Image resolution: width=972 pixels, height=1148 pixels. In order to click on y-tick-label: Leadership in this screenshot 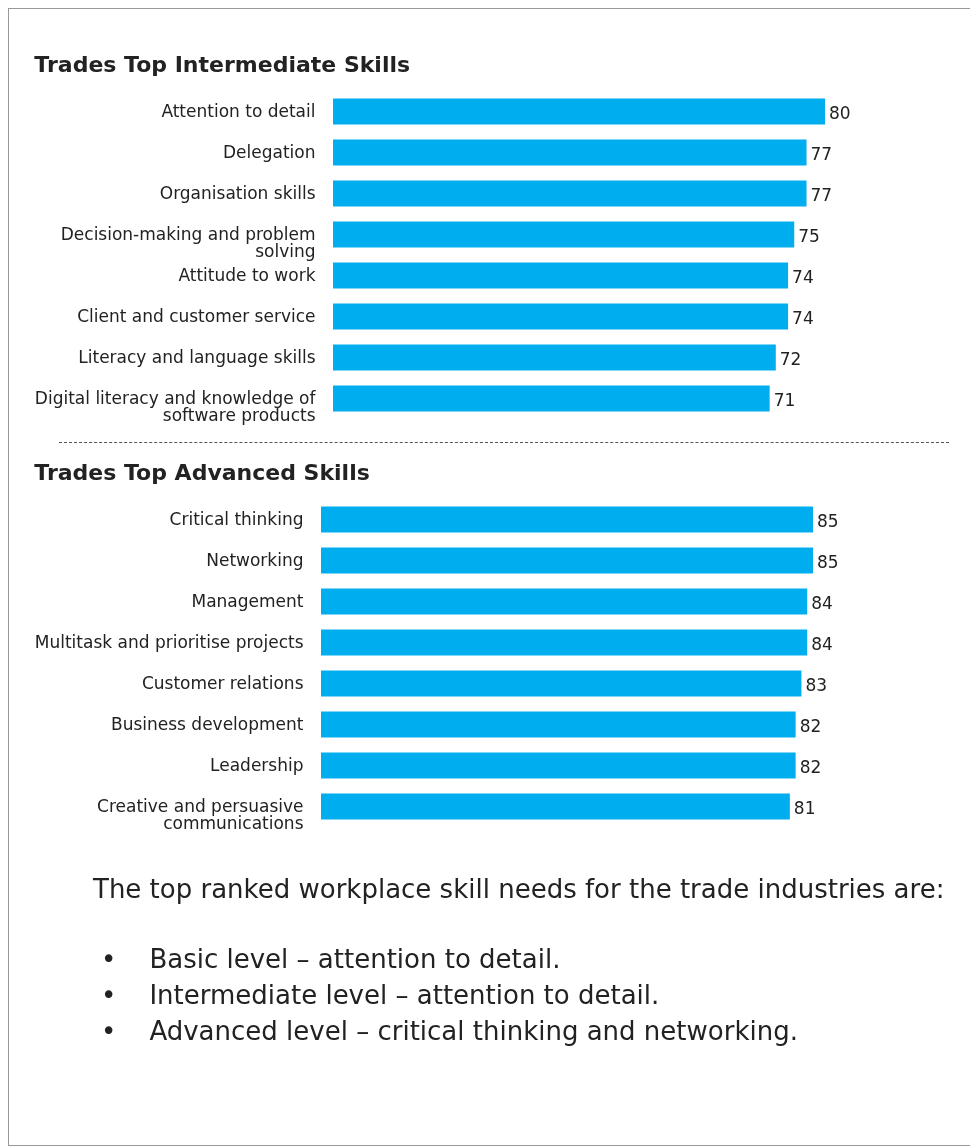, I will do `click(257, 764)`.